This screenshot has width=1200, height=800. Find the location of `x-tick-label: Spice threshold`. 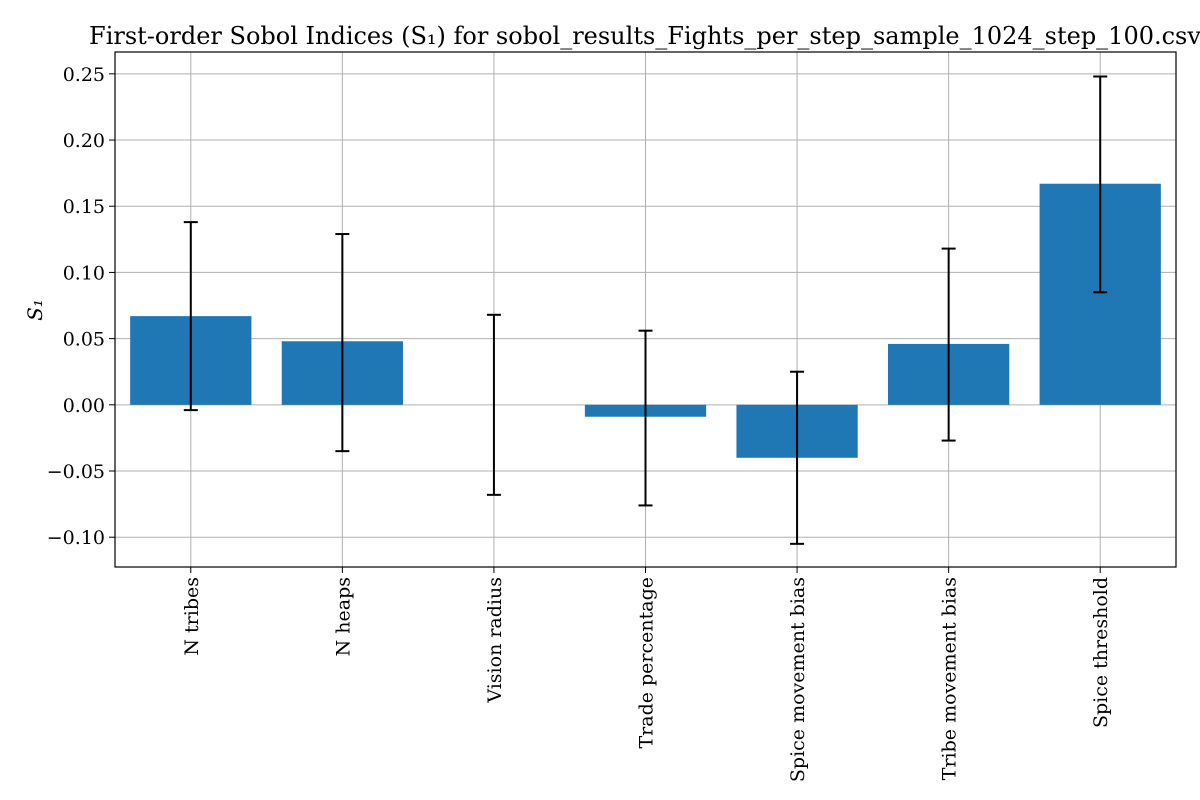

x-tick-label: Spice threshold is located at coordinates (1101, 652).